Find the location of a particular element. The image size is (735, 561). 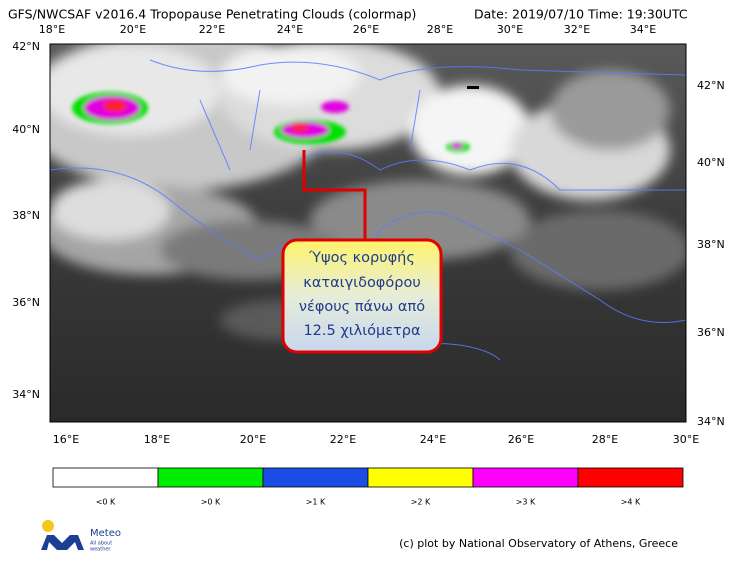

callout-box is located at coordinates (362, 296).